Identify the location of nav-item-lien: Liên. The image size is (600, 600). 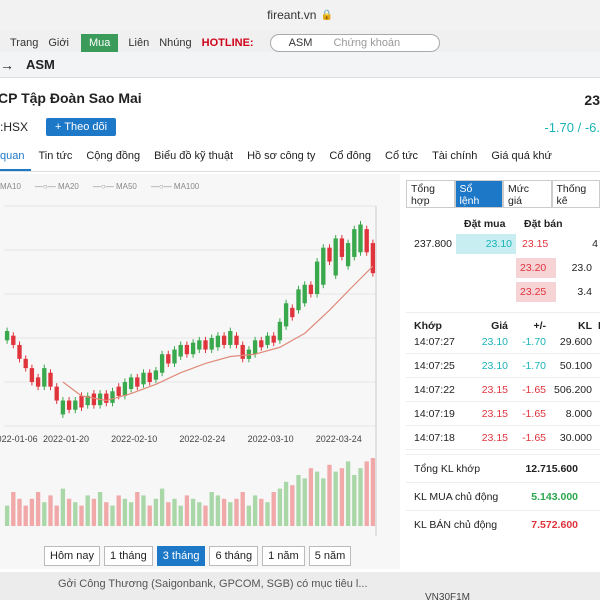
(139, 43).